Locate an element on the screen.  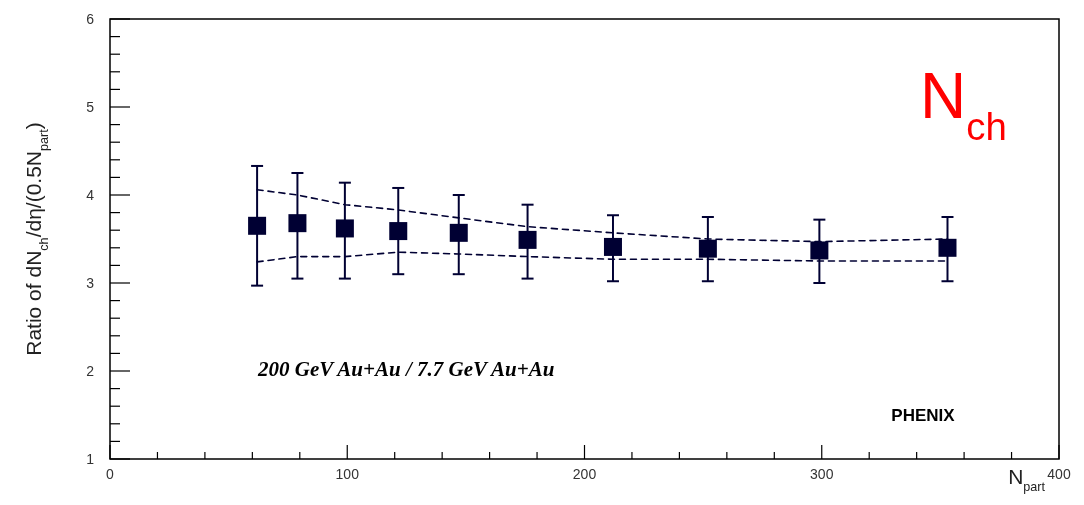
x-tick-label: 0 is located at coordinates (110, 474).